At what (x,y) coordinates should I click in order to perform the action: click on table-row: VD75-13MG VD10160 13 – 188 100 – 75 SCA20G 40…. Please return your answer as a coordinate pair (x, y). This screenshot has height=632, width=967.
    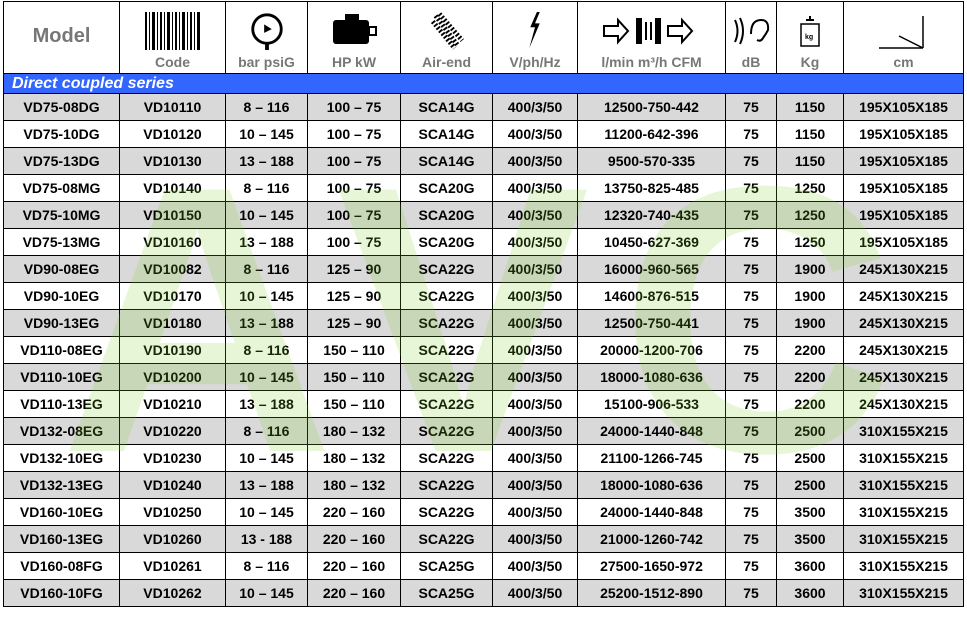
    Looking at the image, I should click on (483, 242).